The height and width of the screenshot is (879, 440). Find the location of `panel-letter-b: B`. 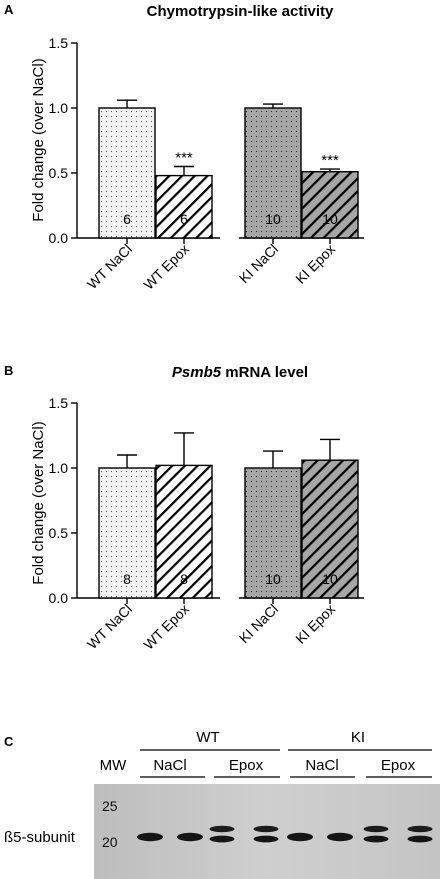

panel-letter-b: B is located at coordinates (8, 370).